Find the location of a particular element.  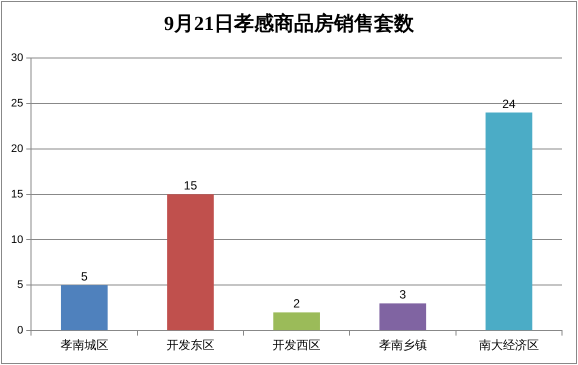

data-label: 2 is located at coordinates (296, 303).